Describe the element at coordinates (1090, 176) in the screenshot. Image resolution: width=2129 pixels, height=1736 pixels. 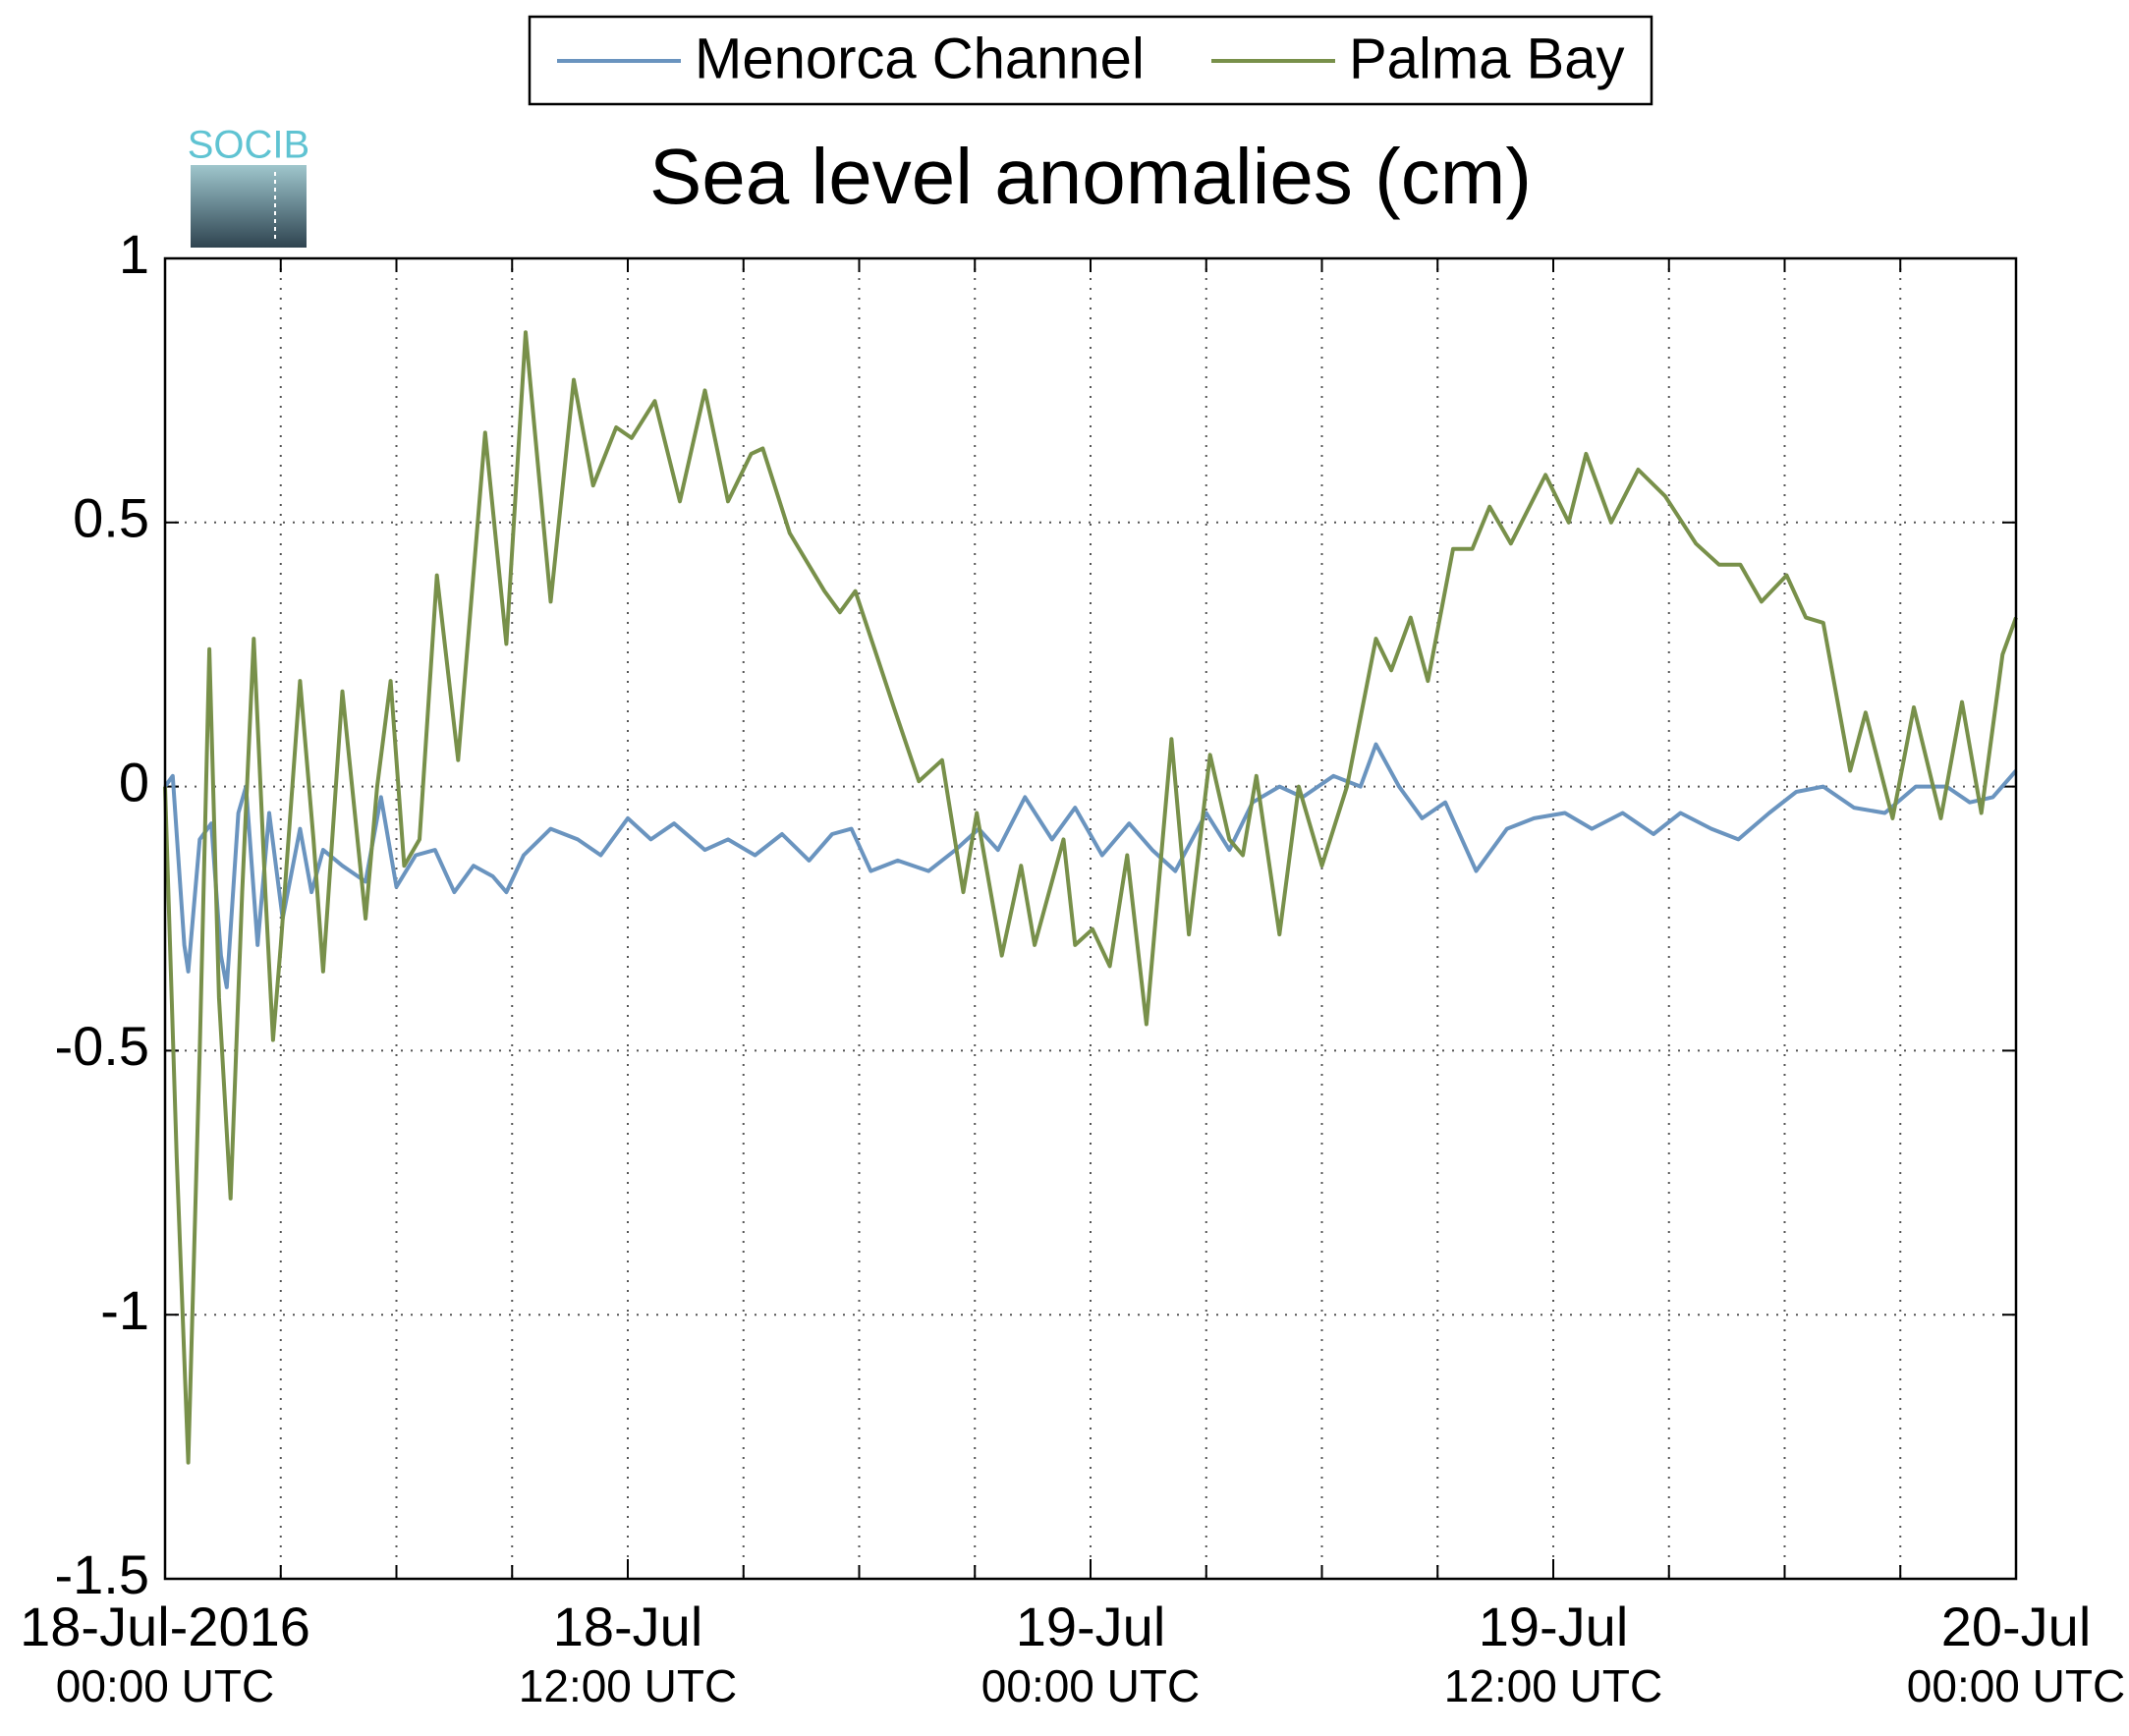
I see `chart-title: Sea level anomalies (cm)` at that location.